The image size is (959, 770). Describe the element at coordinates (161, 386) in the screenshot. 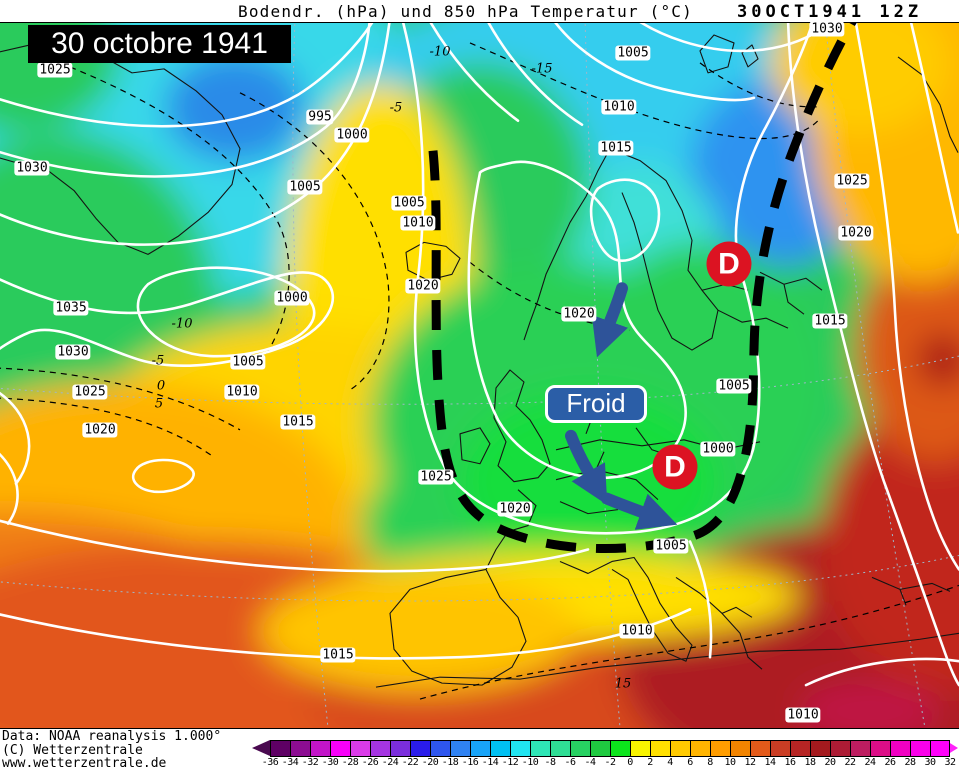

I see `temperature-contour-label: 0` at that location.